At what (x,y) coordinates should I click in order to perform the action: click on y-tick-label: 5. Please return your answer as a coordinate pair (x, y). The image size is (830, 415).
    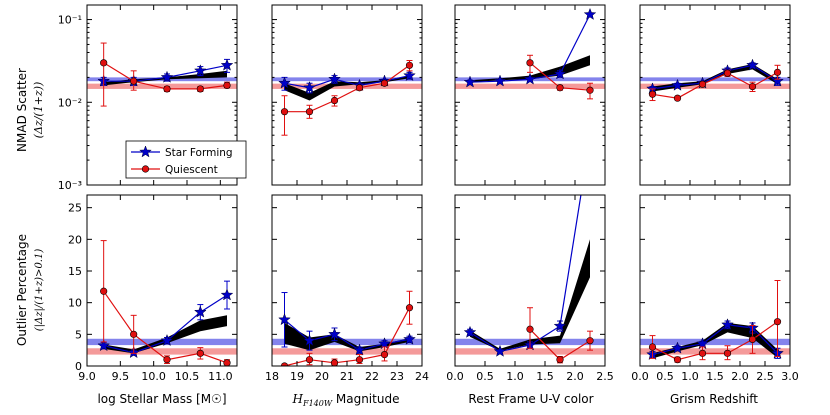
    Looking at the image, I should click on (78, 334).